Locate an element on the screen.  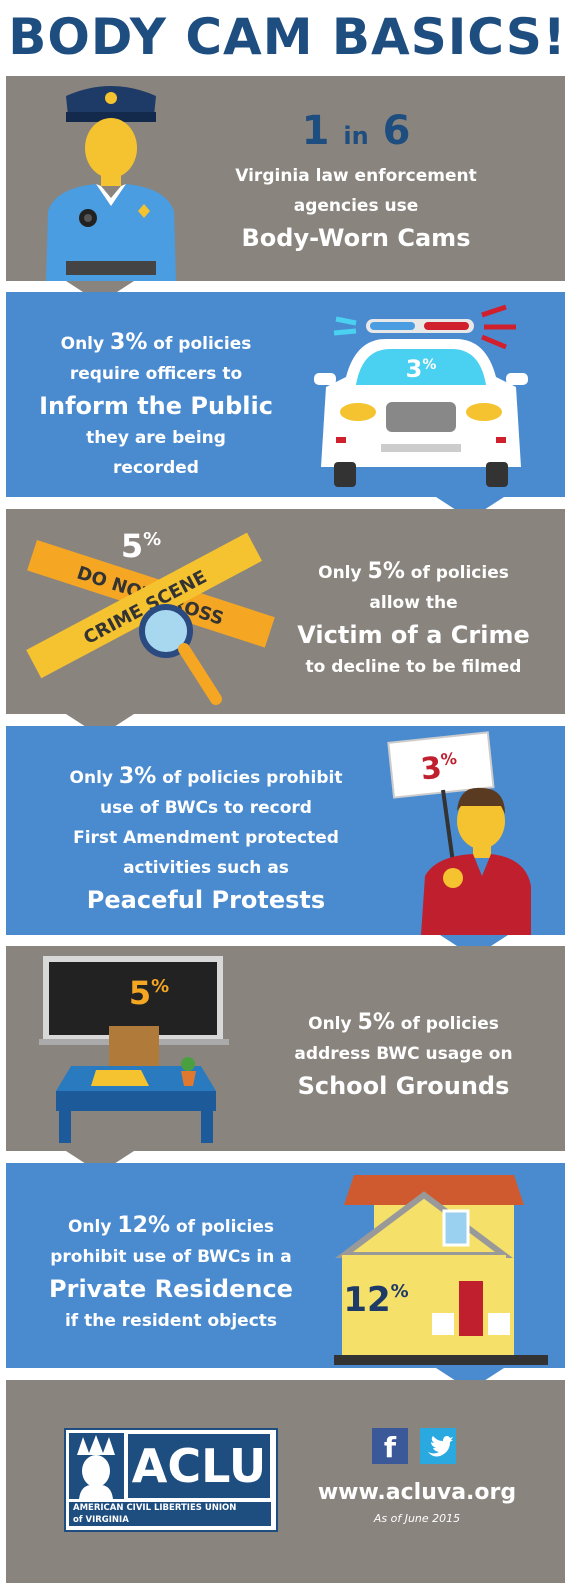
crime-scene-tape-illustration: 5% DO NOT CROSS CRIME SCENE is located at coordinates (150, 616).